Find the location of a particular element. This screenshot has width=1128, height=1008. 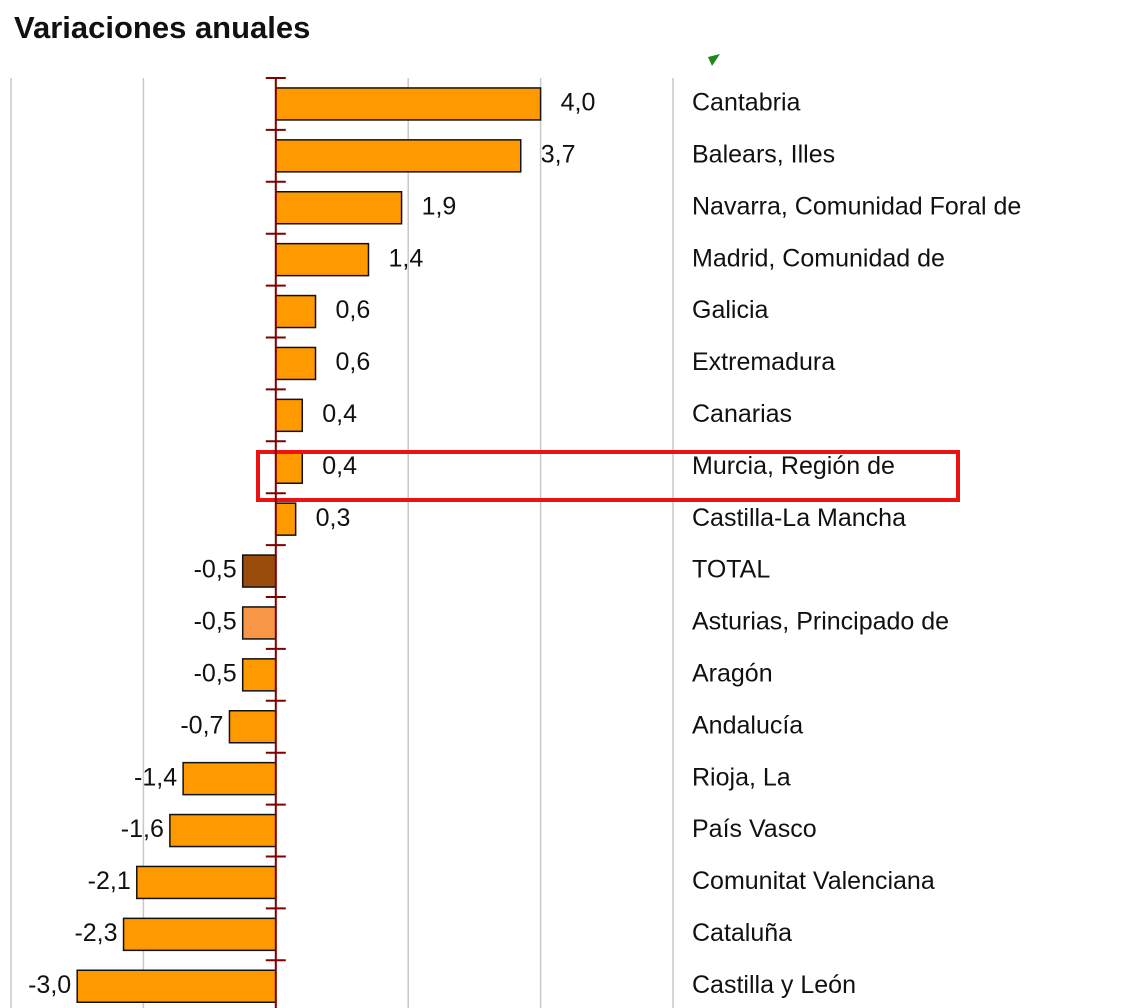

marker-icon is located at coordinates (714, 60).